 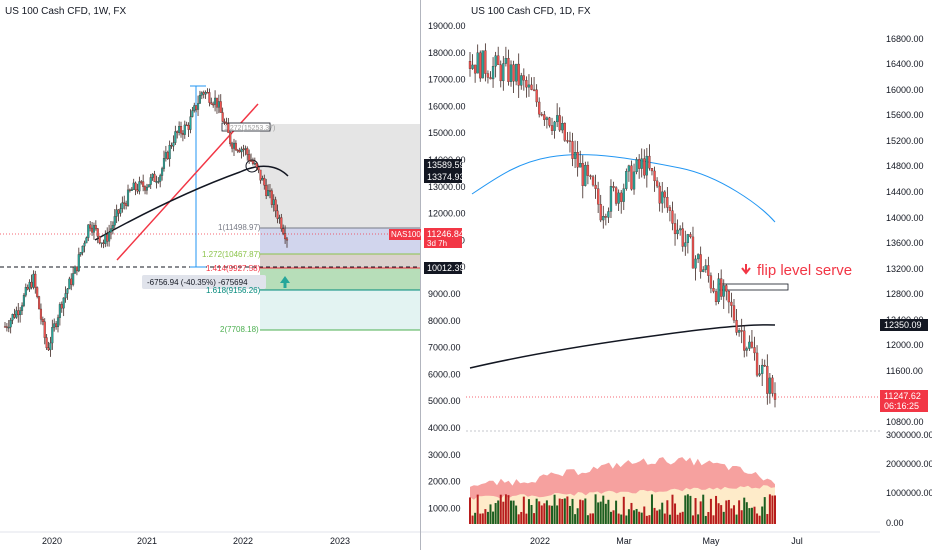 What do you see at coordinates (249, 128) in the screenshot?
I see `top-fib-label: 1.272(15253.37)` at bounding box center [249, 128].